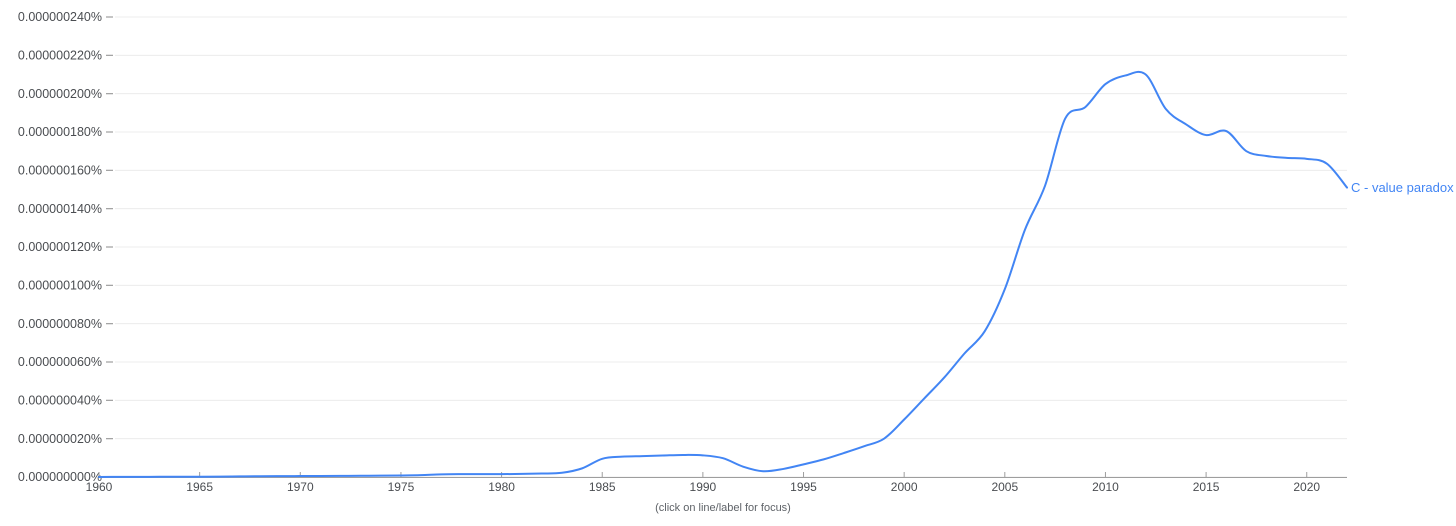  I want to click on x-axis-tick-label: 1970, so click(300, 487).